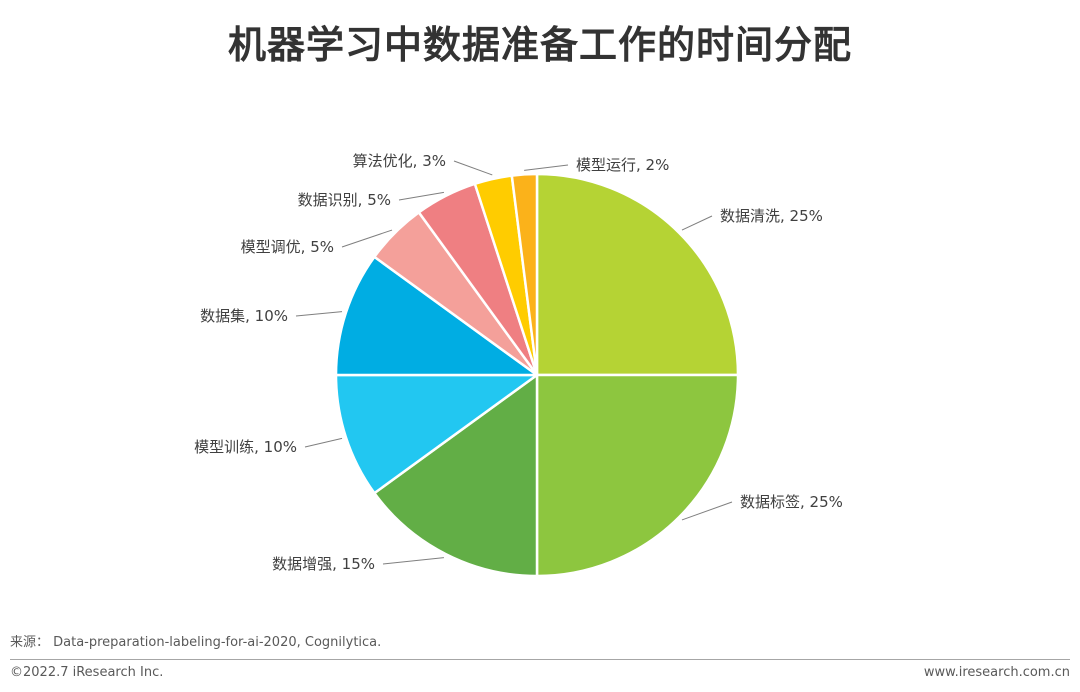  Describe the element at coordinates (344, 200) in the screenshot. I see `slice-label-7: 数据识别, 5%` at that location.